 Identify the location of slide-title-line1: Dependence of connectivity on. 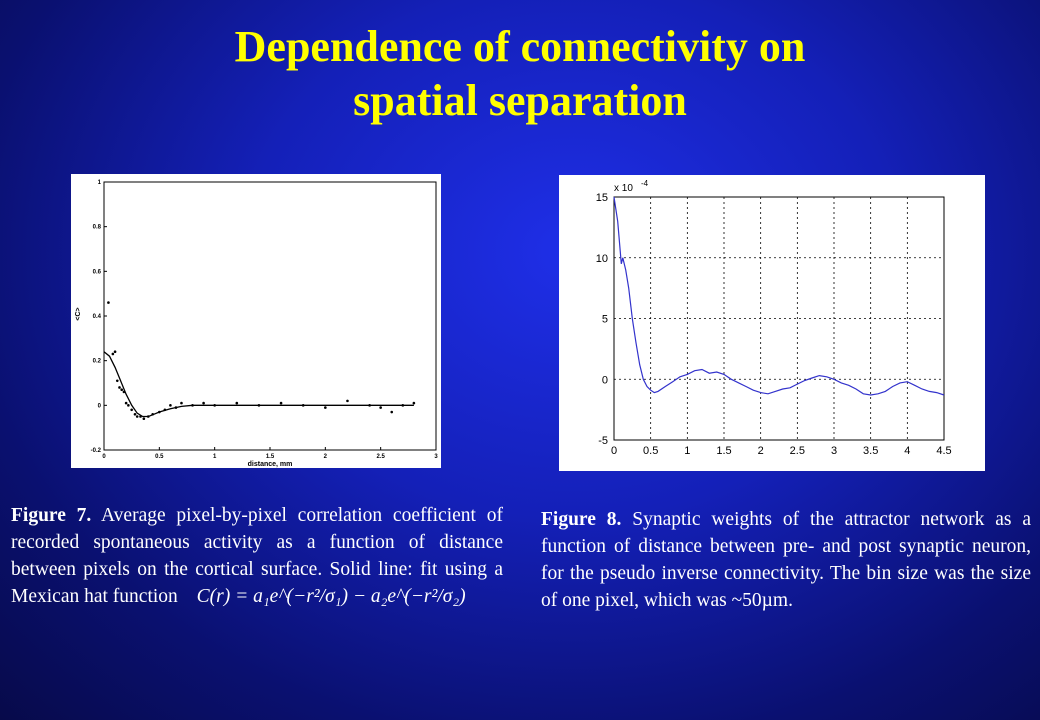
(520, 46).